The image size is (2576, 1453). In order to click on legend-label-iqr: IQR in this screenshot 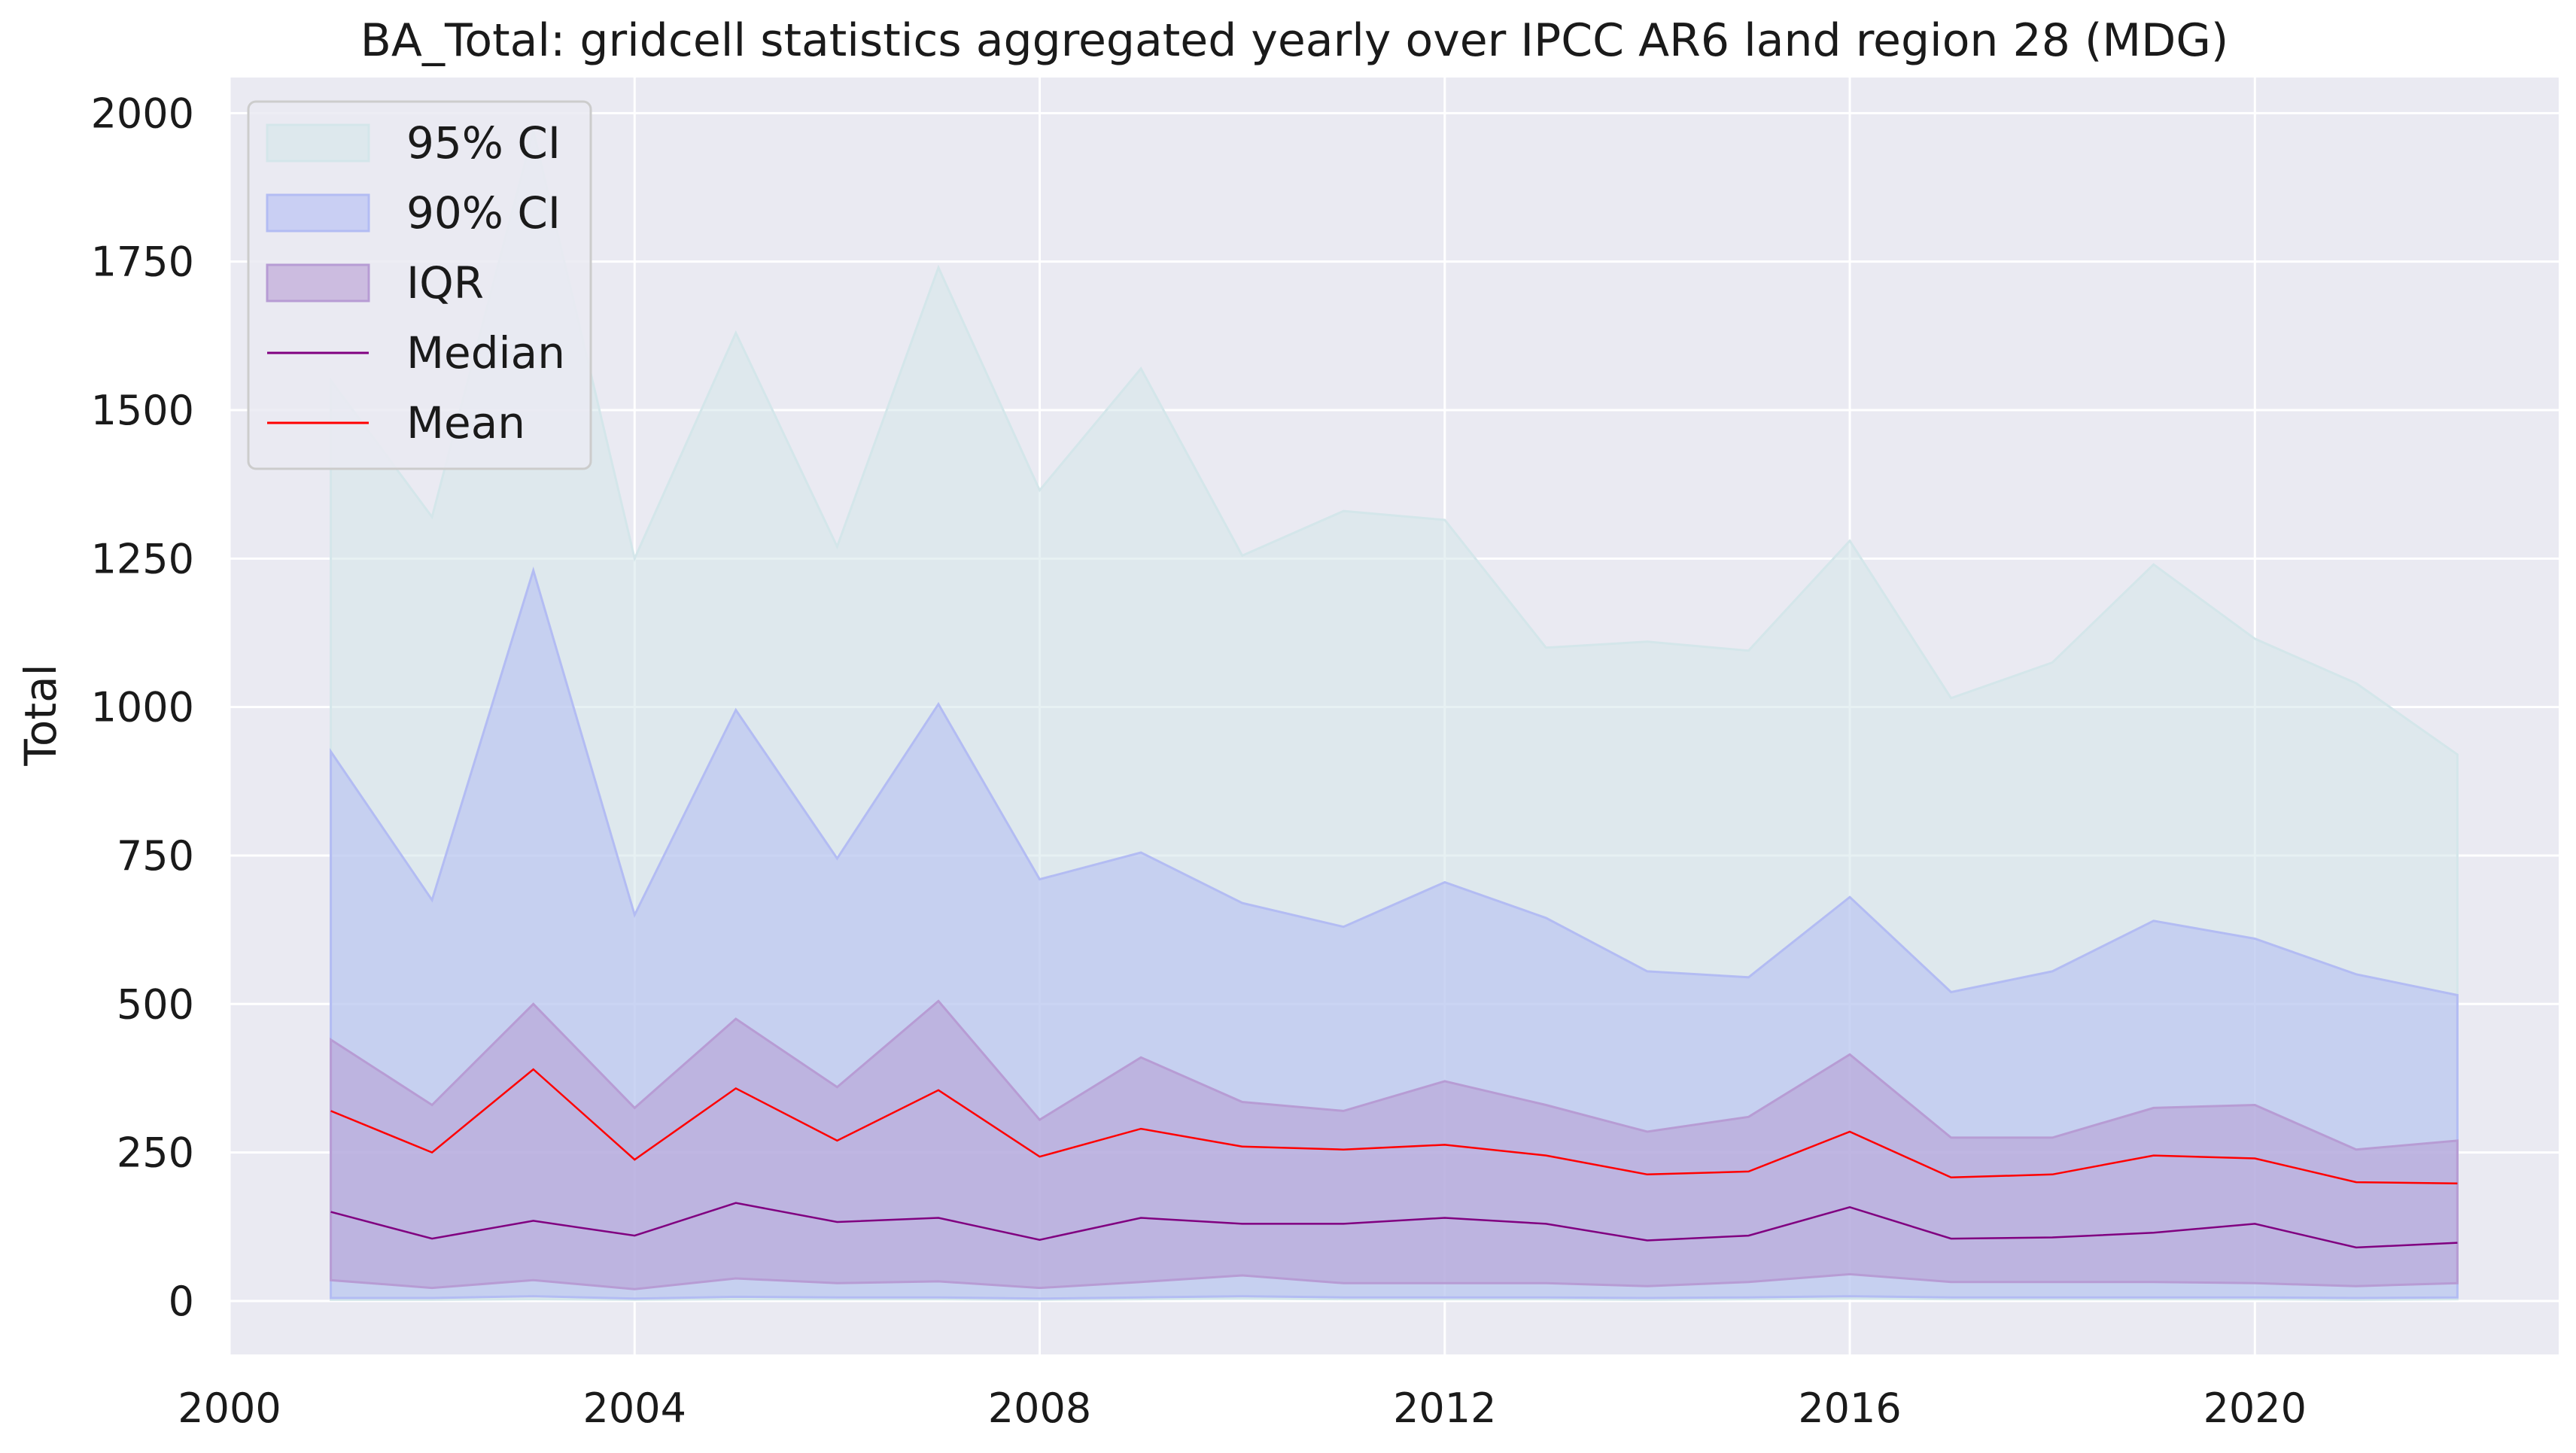, I will do `click(445, 283)`.